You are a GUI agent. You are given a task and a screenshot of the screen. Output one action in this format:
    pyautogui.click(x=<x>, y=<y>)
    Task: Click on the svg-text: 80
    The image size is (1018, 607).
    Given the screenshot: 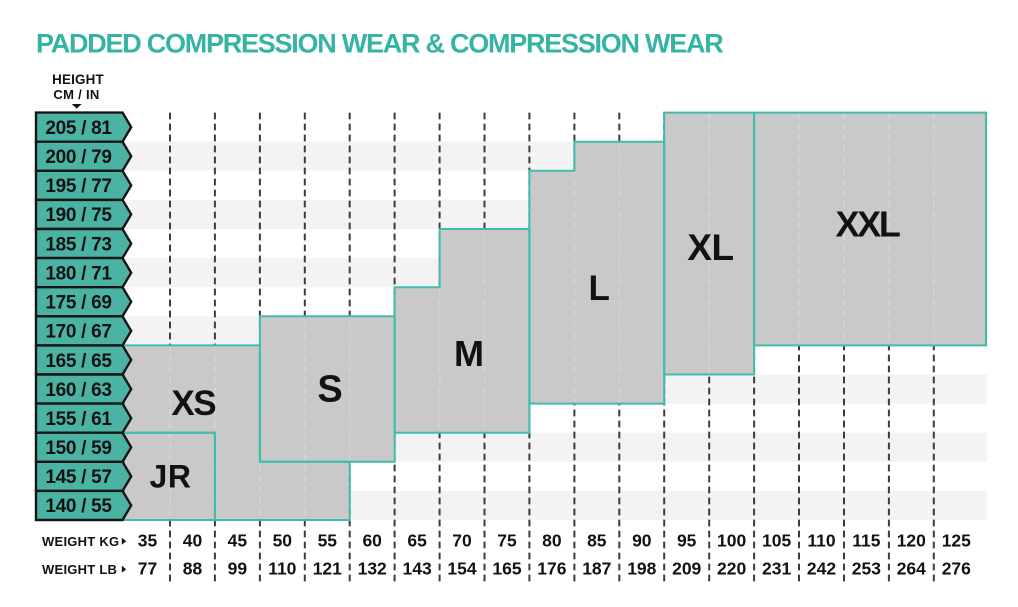 What is the action you would take?
    pyautogui.click(x=552, y=540)
    